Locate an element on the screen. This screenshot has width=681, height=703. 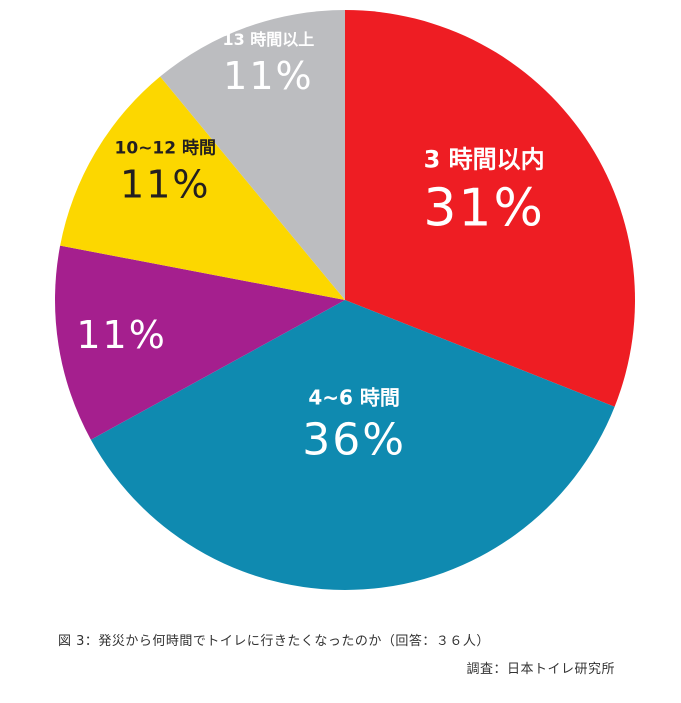
slice-category-label: 3 時間以内 is located at coordinates (484, 159).